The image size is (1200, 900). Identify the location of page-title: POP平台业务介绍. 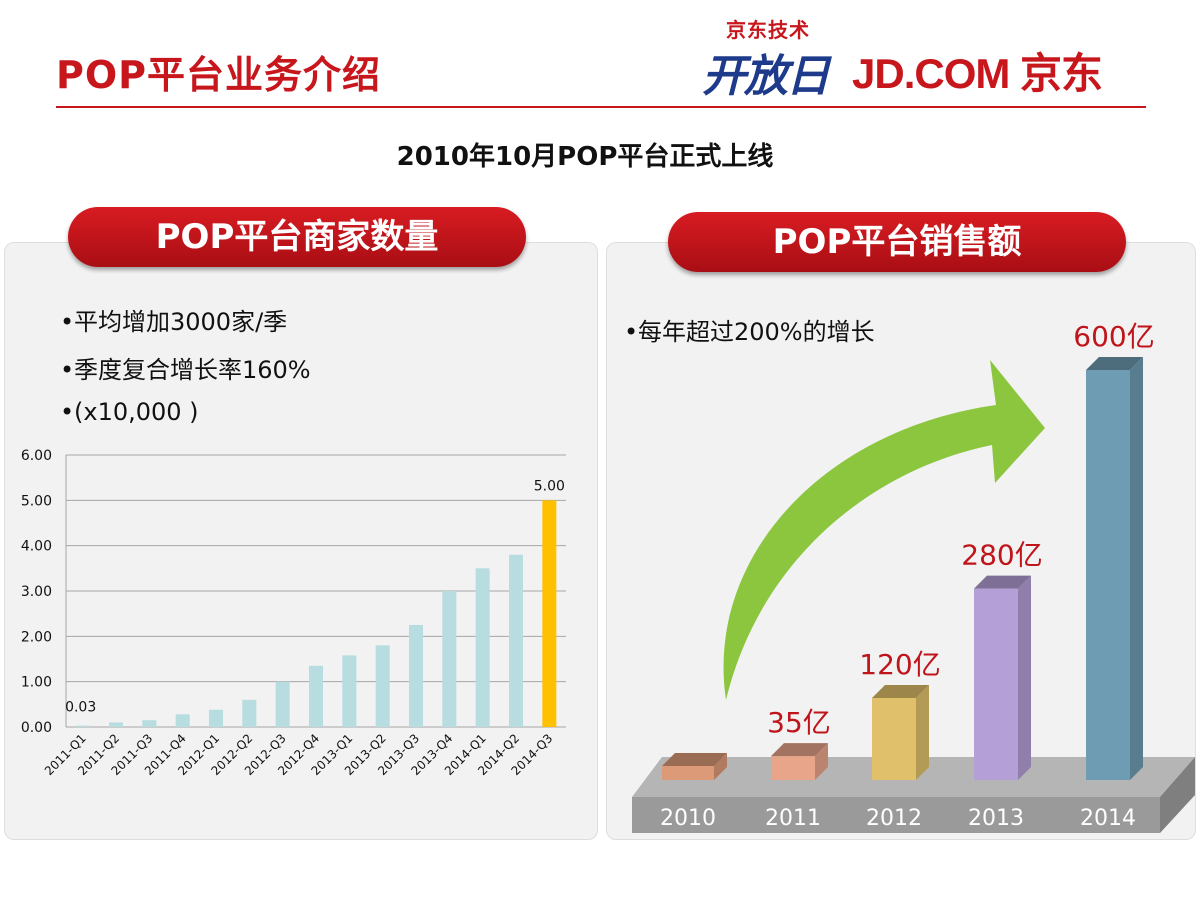
(219, 75).